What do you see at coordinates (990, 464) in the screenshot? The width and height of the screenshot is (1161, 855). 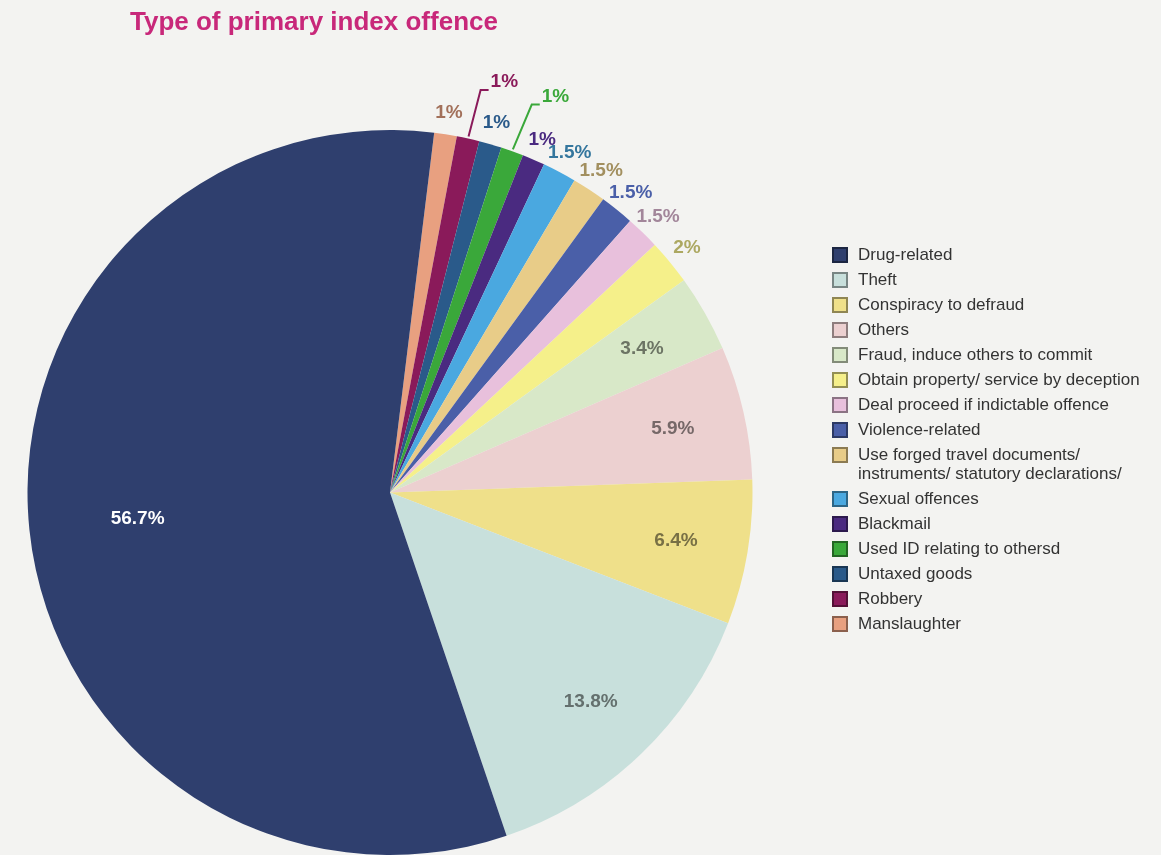 I see `legend-label: Use forged travel documents/ instruments/ statutory declarations/` at bounding box center [990, 464].